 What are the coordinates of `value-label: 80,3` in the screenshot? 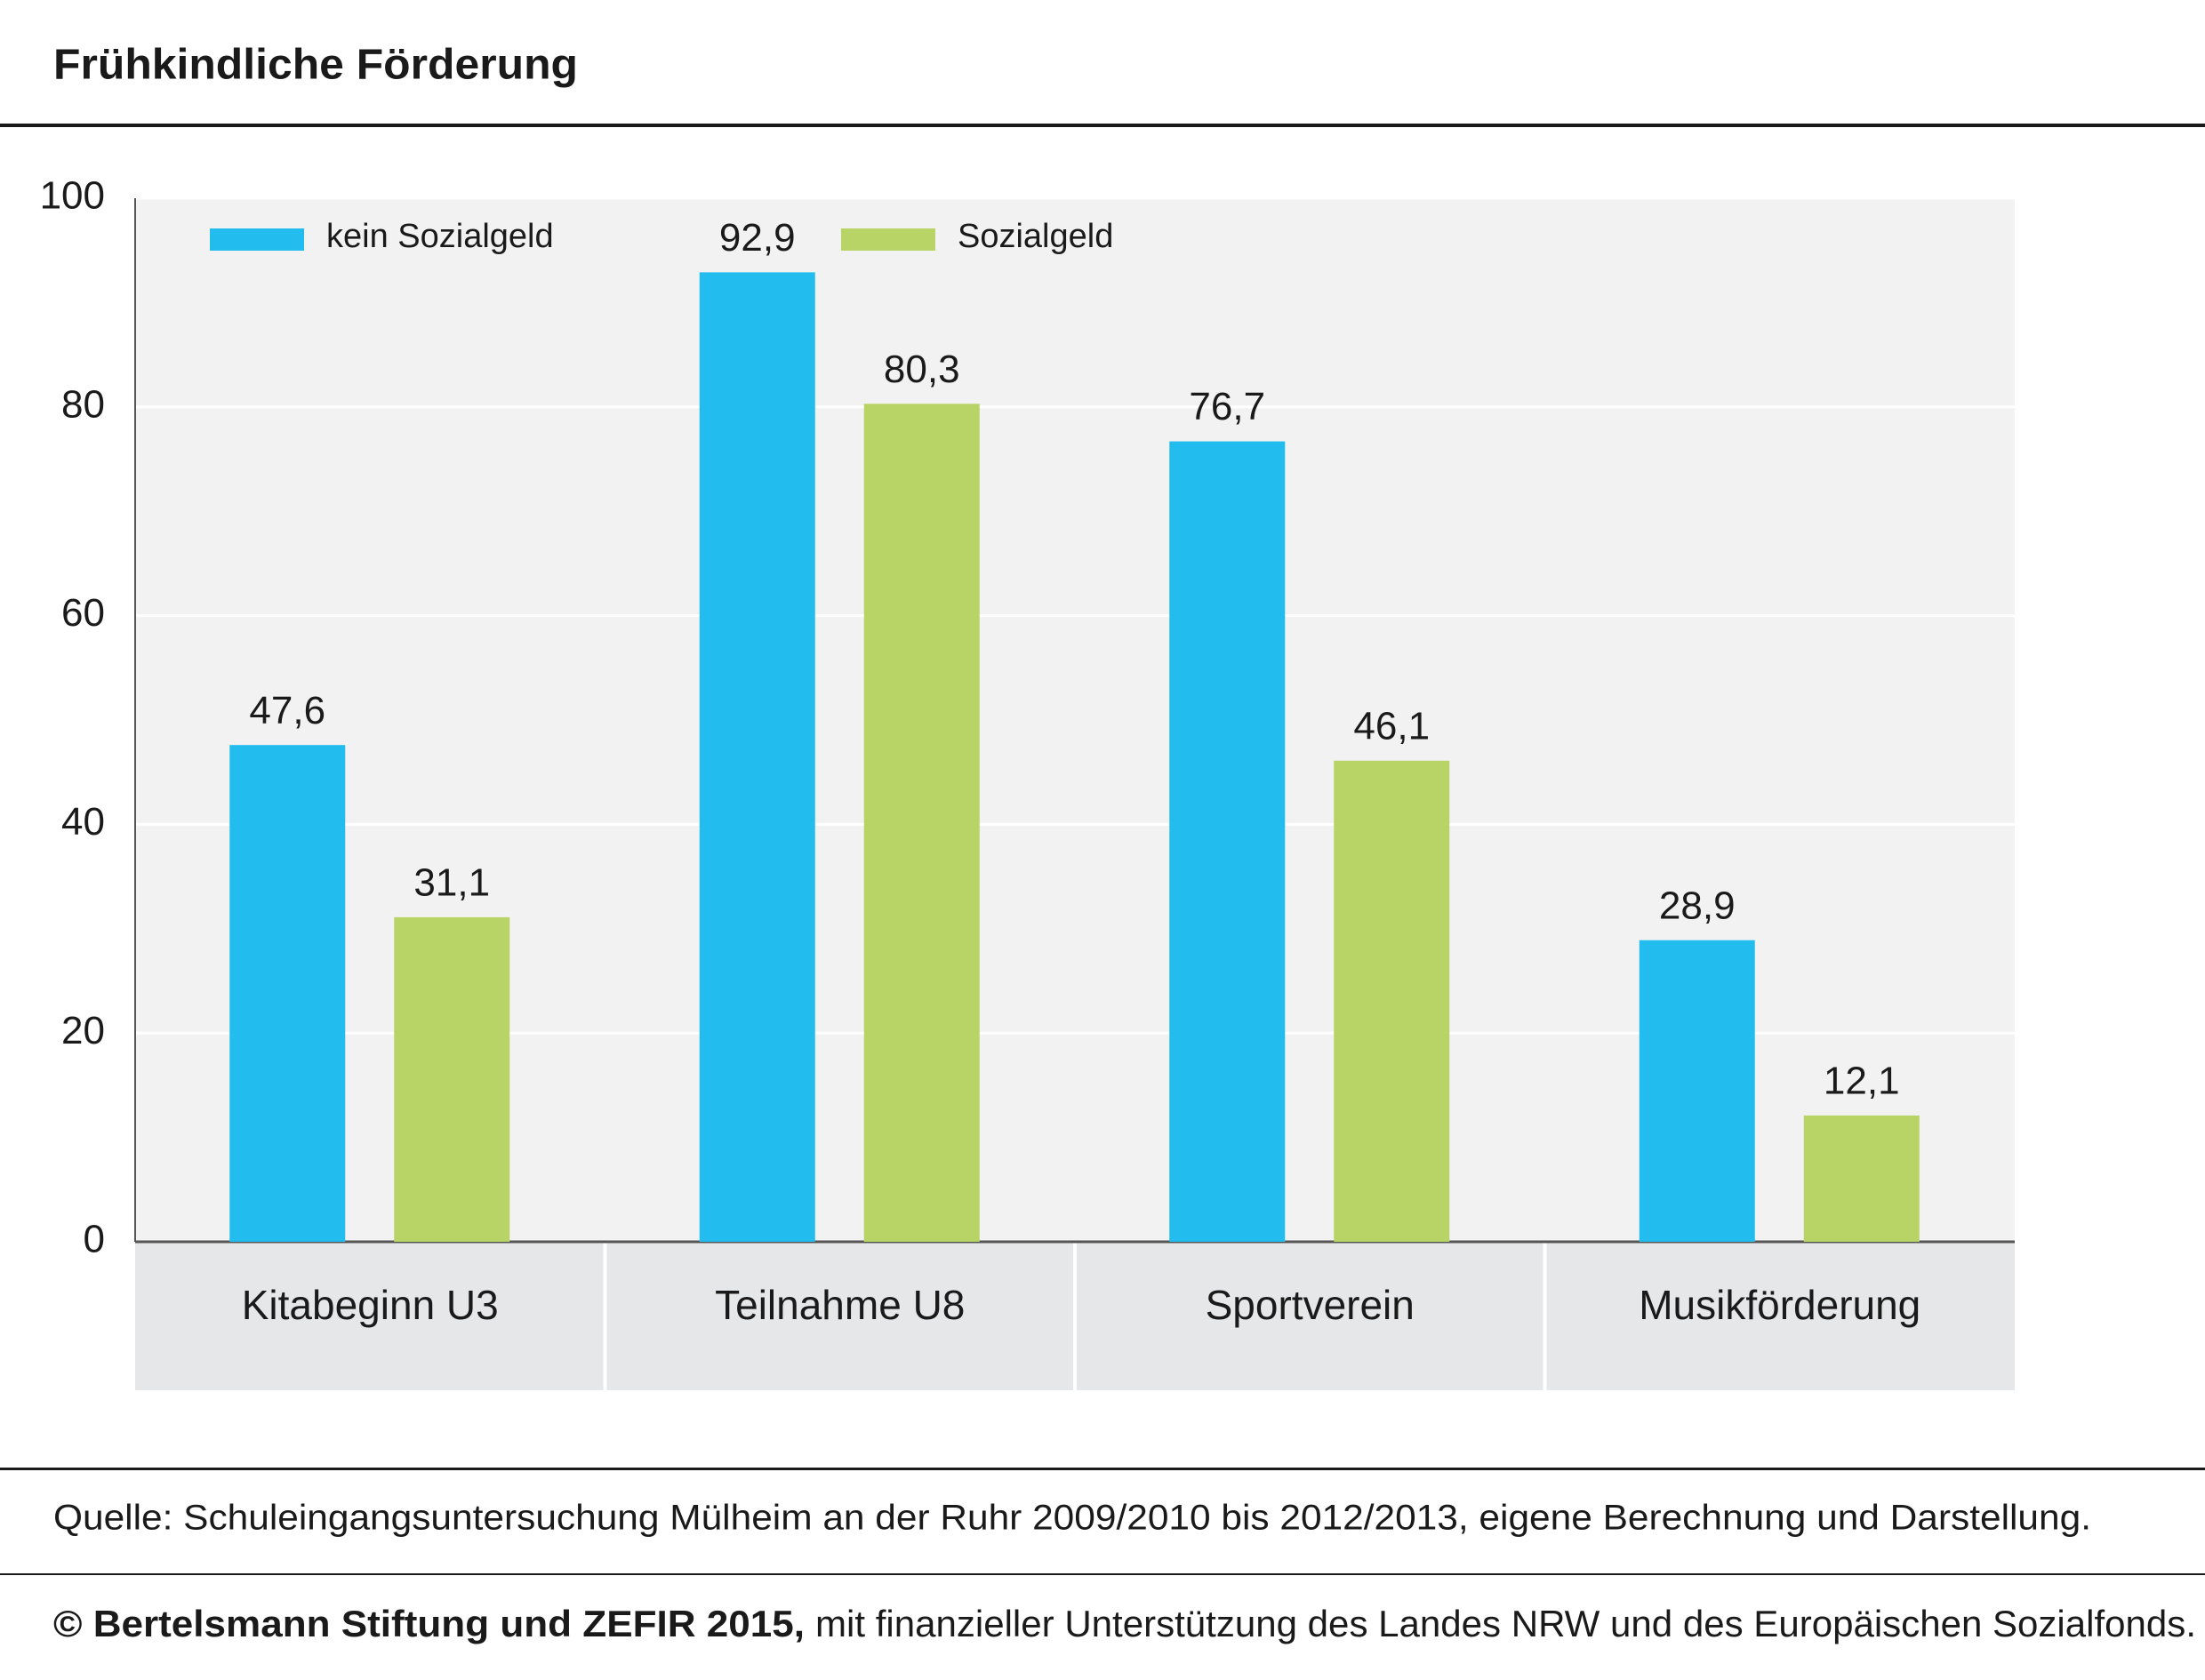 It's located at (922, 369).